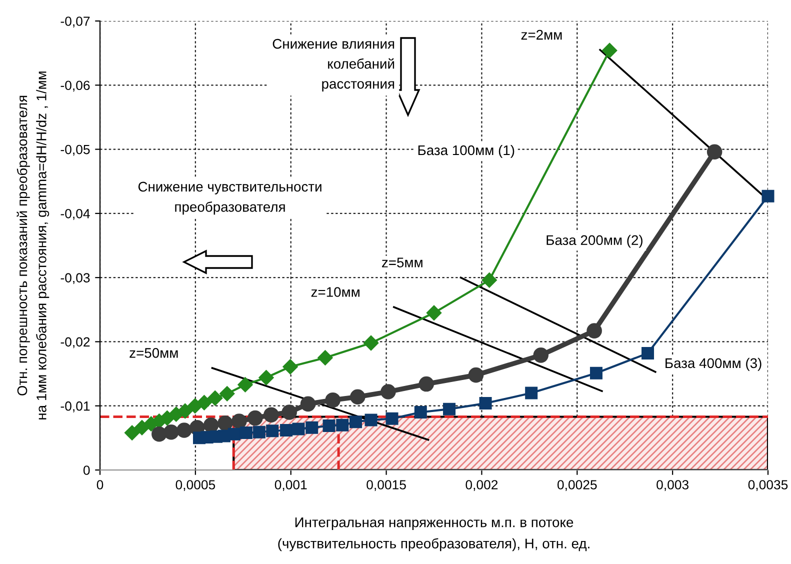 Image resolution: width=791 pixels, height=564 pixels. I want to click on y-tick-label: -0,02, so click(75, 342).